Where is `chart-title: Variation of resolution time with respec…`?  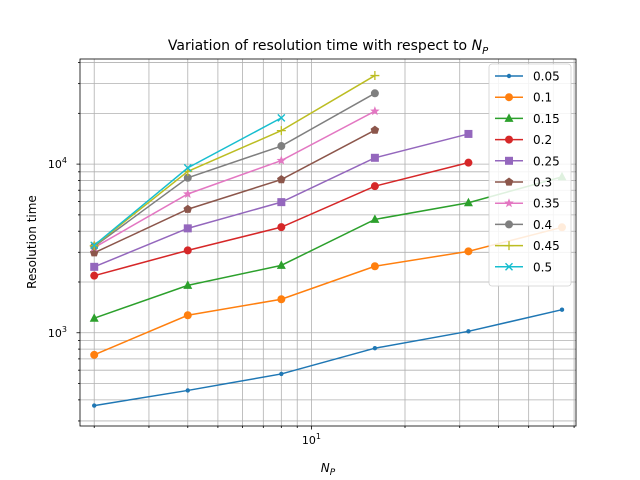
chart-title: Variation of resolution time with respec… is located at coordinates (328, 47).